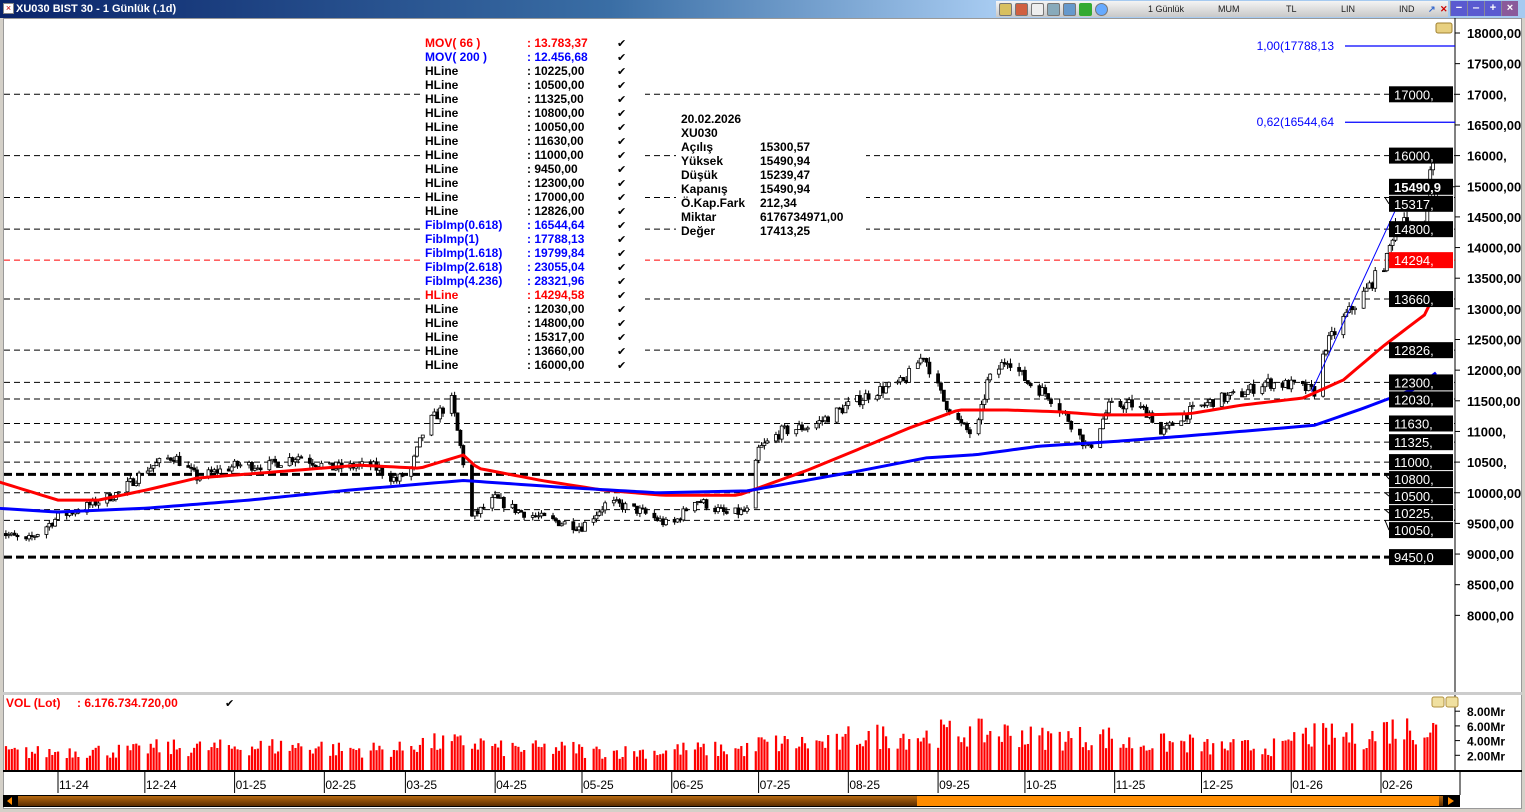 The width and height of the screenshot is (1525, 812). Describe the element at coordinates (1458, 8) in the screenshot. I see `minimize-button: −` at that location.